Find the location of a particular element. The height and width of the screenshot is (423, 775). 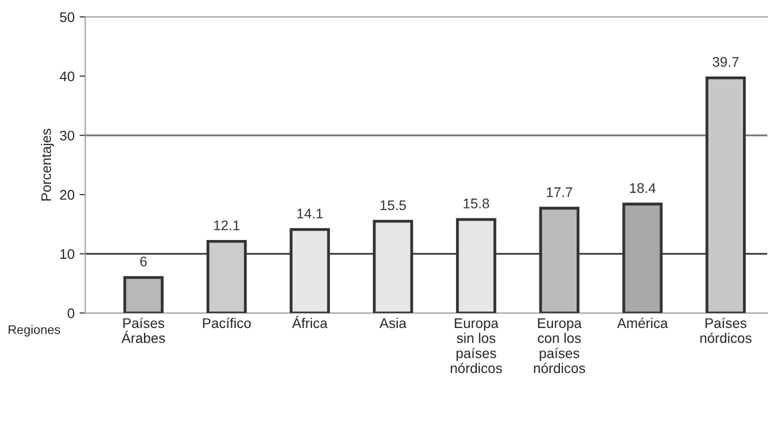

bar is located at coordinates (143, 295).